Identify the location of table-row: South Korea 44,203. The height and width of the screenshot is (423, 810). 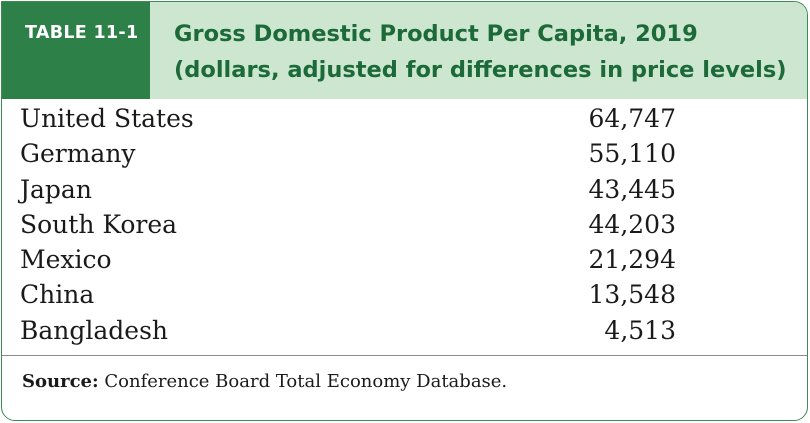
(404, 226).